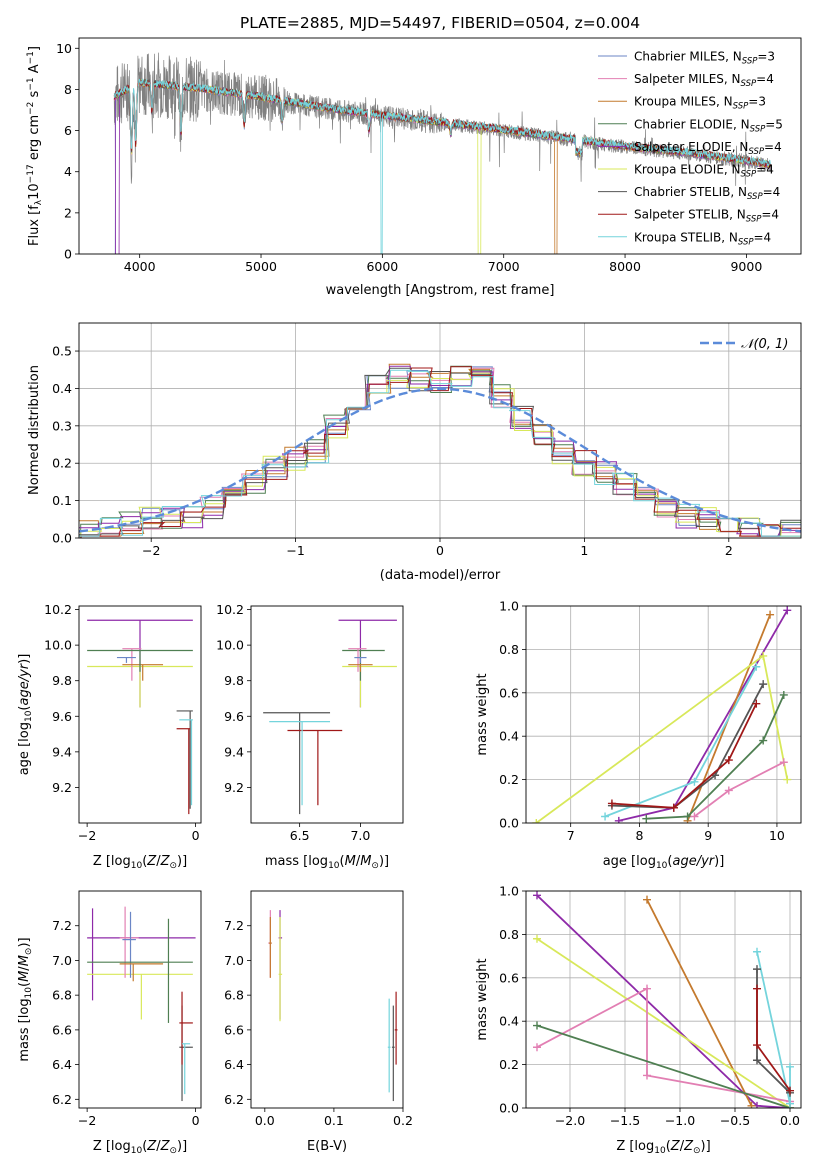 The width and height of the screenshot is (819, 1170). What do you see at coordinates (584, 550) in the screenshot?
I see `x-tick-label: 1` at bounding box center [584, 550].